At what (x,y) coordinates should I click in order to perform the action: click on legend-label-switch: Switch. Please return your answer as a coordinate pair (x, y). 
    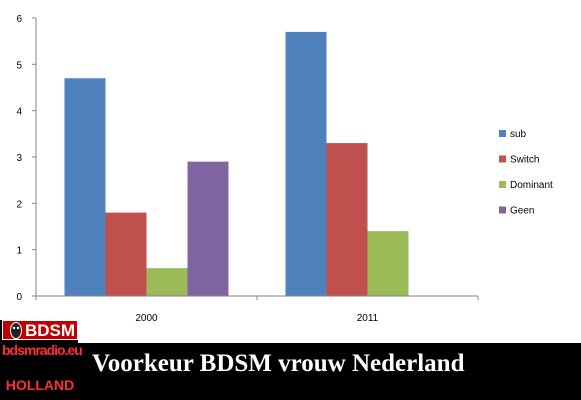
    Looking at the image, I should click on (524, 160).